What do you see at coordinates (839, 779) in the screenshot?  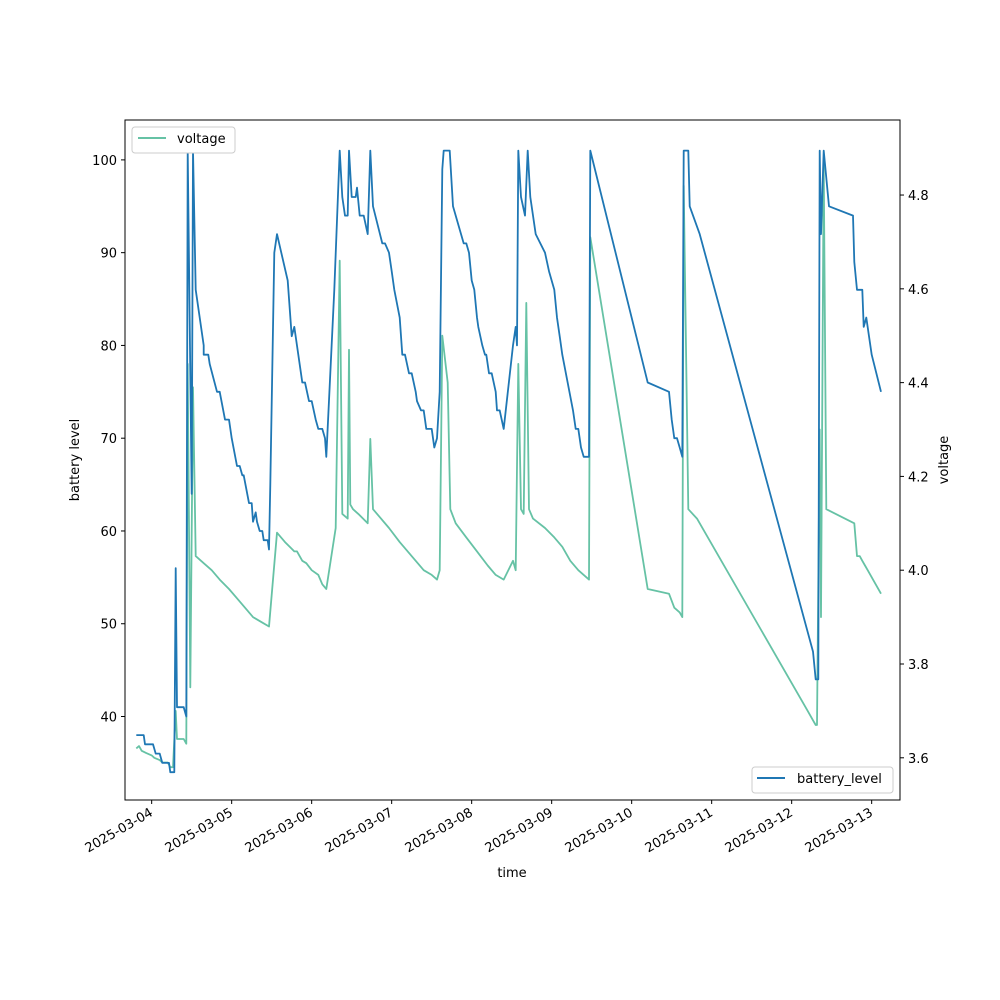 I see `legend-battery-level-label: battery_level` at bounding box center [839, 779].